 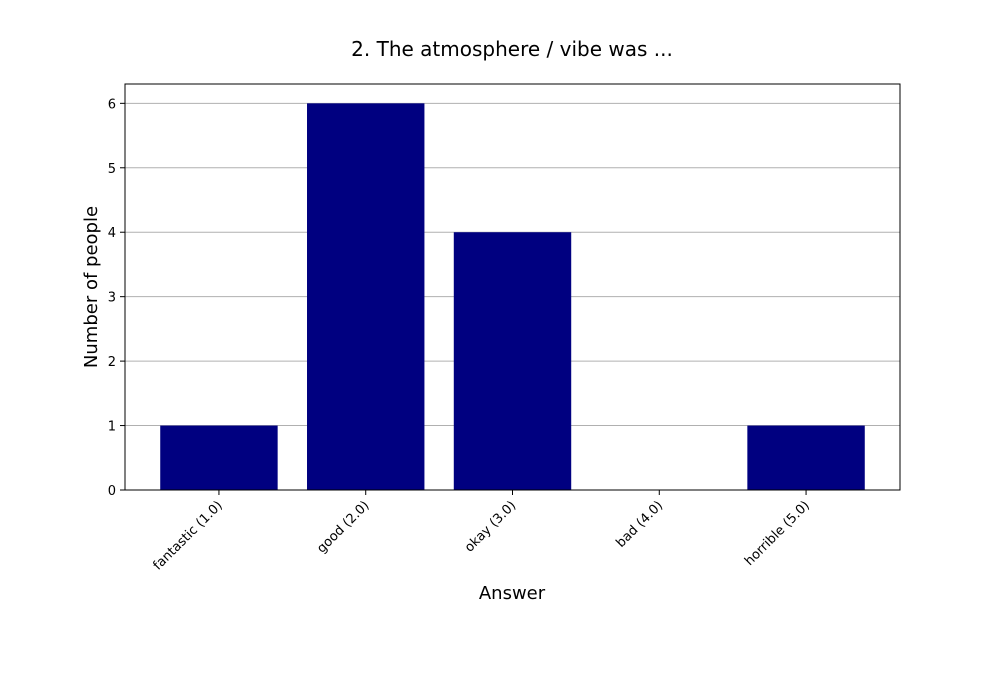 What do you see at coordinates (91, 287) in the screenshot?
I see `y-axis-label: Number of people` at bounding box center [91, 287].